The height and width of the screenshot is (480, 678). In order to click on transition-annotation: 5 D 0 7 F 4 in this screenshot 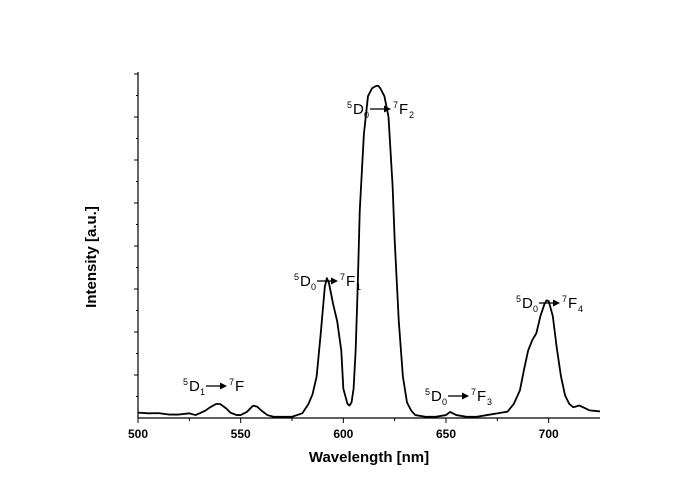, I will do `click(549, 304)`.